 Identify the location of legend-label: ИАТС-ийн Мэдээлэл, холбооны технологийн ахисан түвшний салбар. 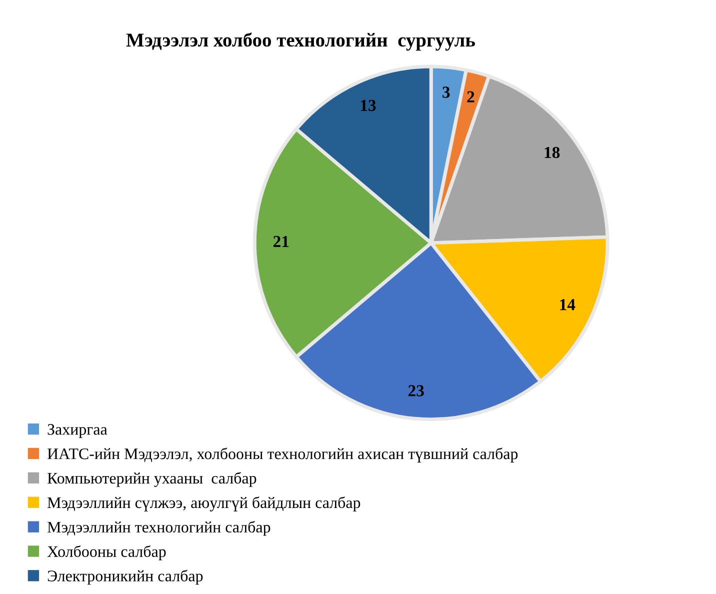
(282, 455).